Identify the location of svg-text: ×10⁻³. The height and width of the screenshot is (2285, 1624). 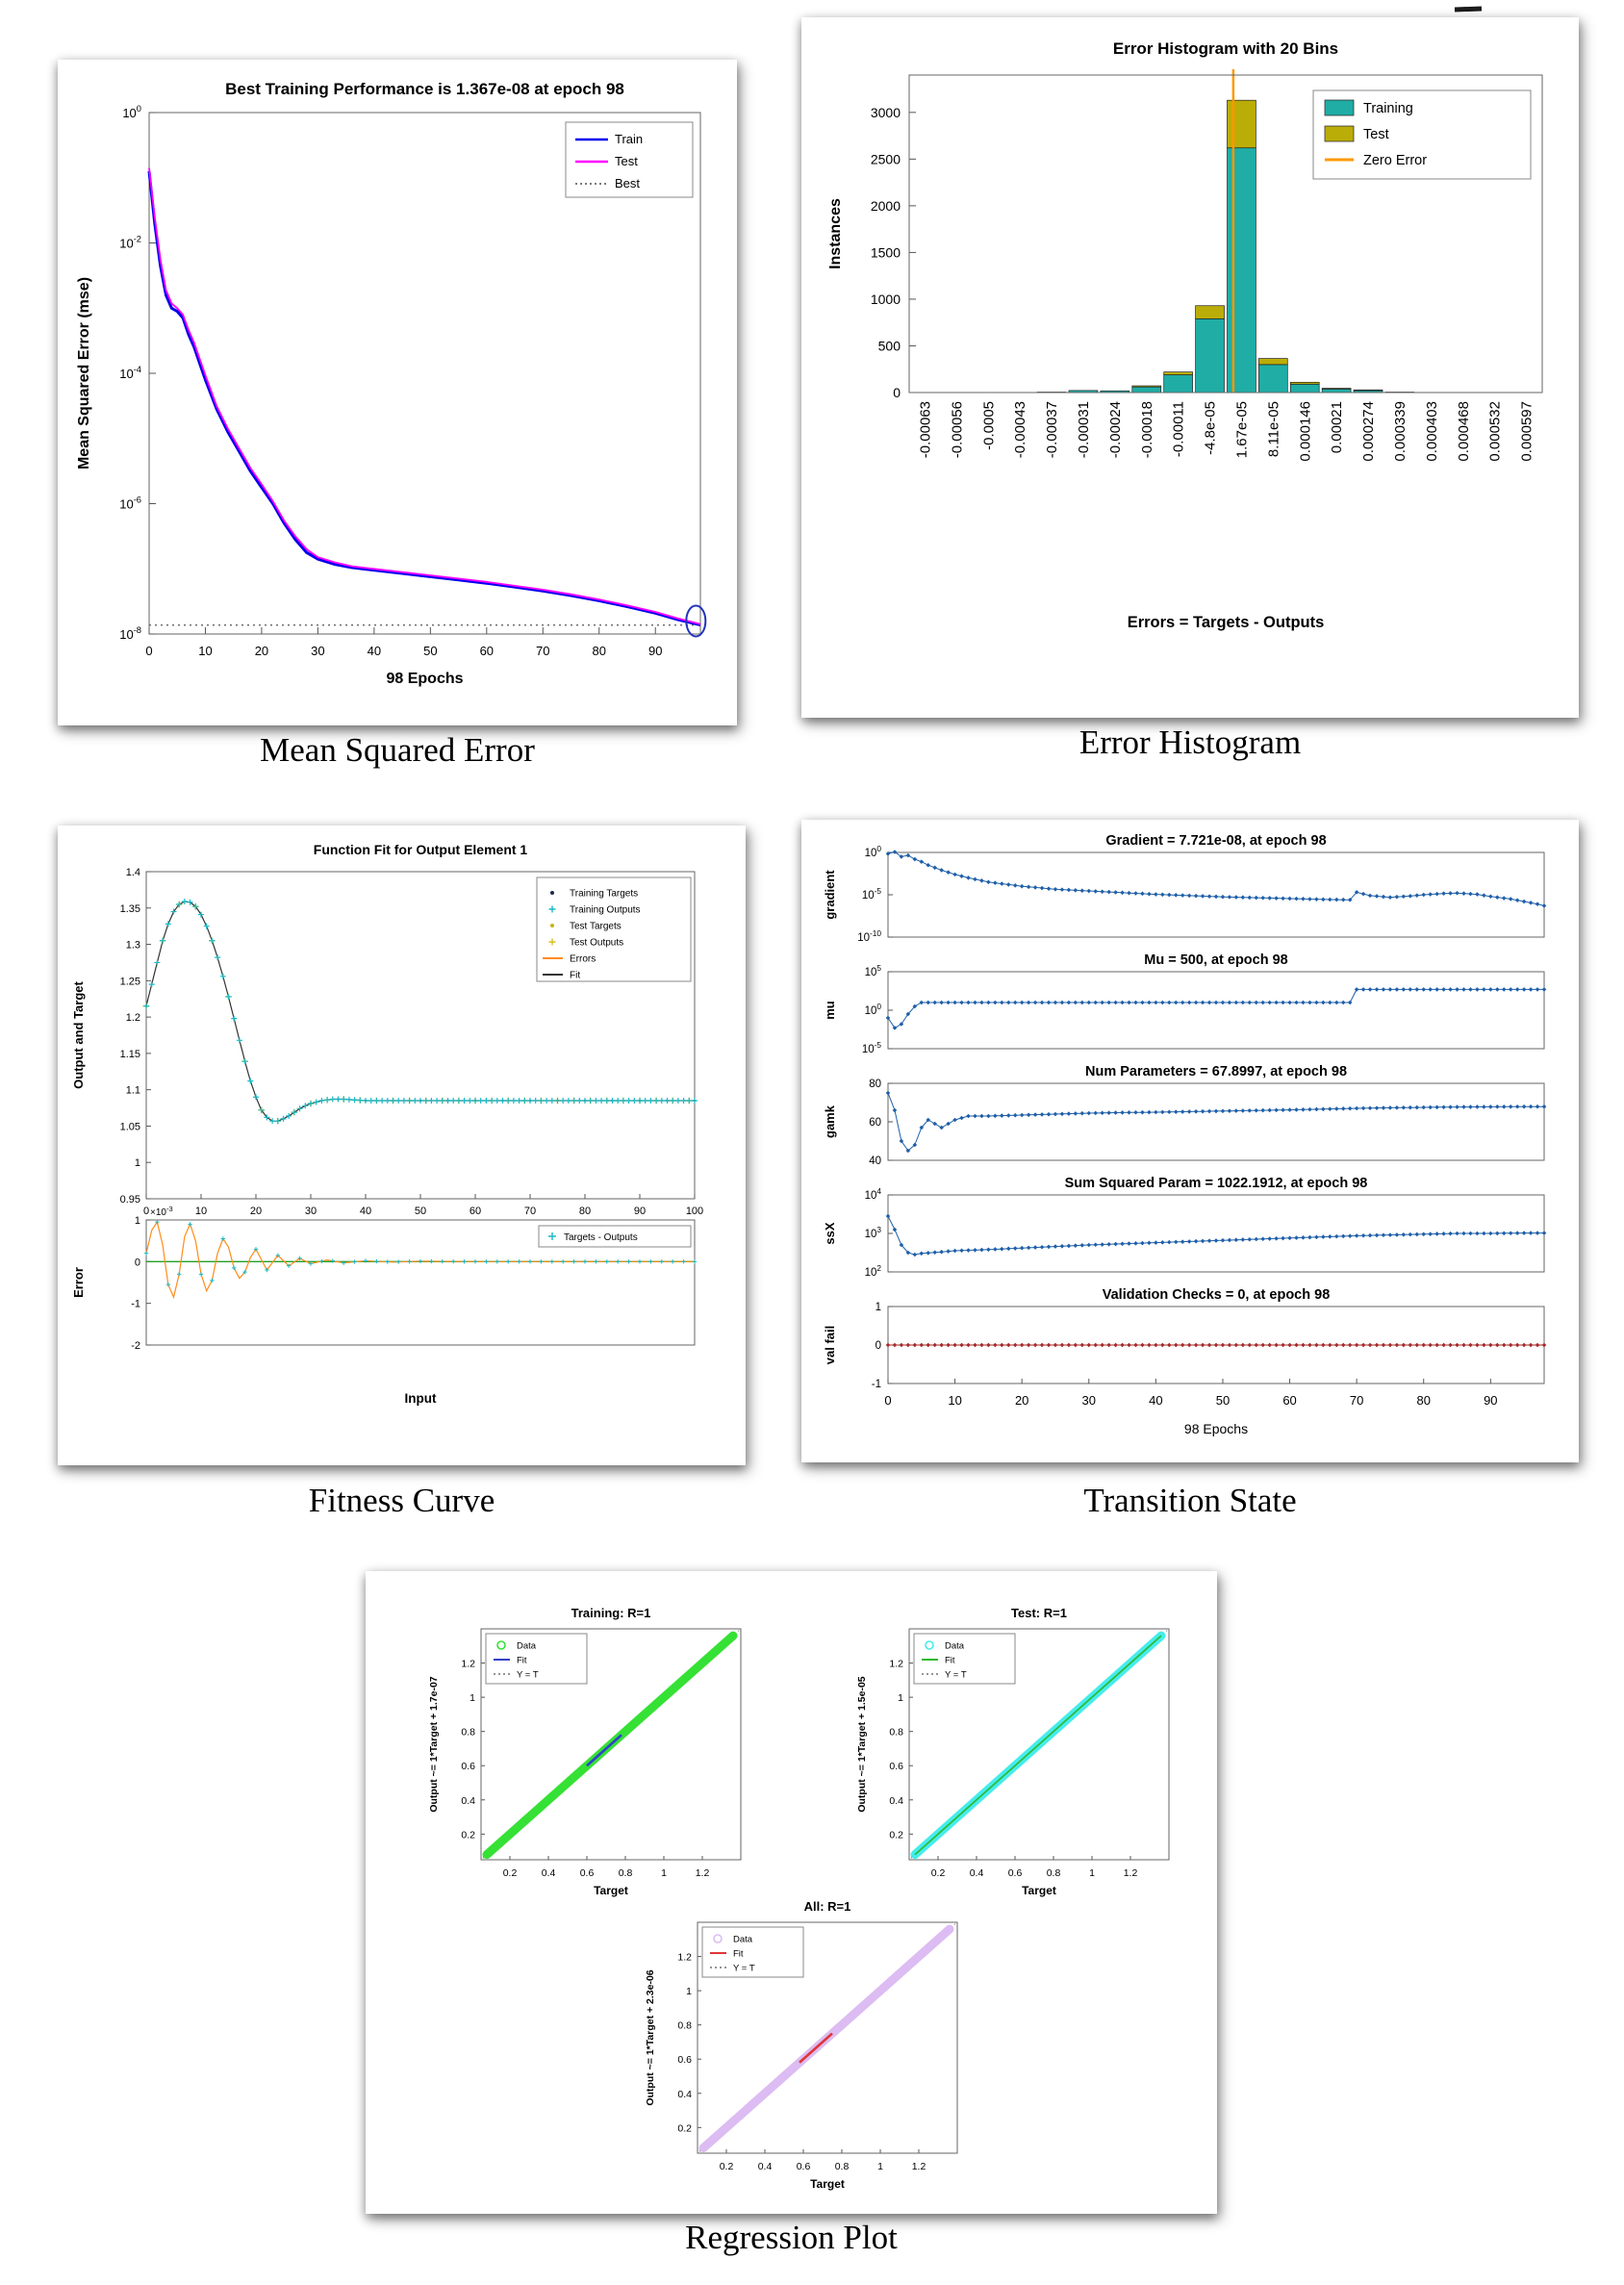
(161, 1211).